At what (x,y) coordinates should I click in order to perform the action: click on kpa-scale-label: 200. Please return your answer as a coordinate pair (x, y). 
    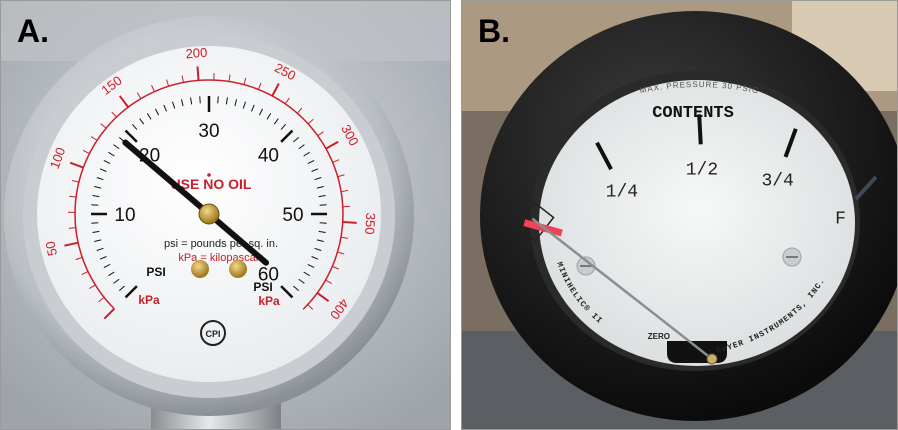
    Looking at the image, I should click on (196, 53).